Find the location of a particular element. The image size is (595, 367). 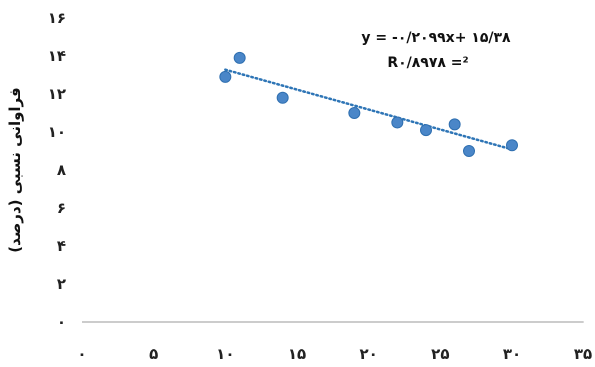

y-tick-label: ۱۴ is located at coordinates (57, 56).